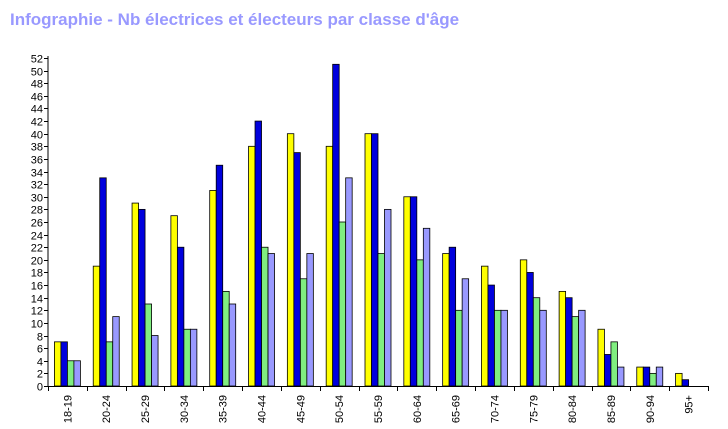  I want to click on x-tick-label: 90-94, so click(651, 409).